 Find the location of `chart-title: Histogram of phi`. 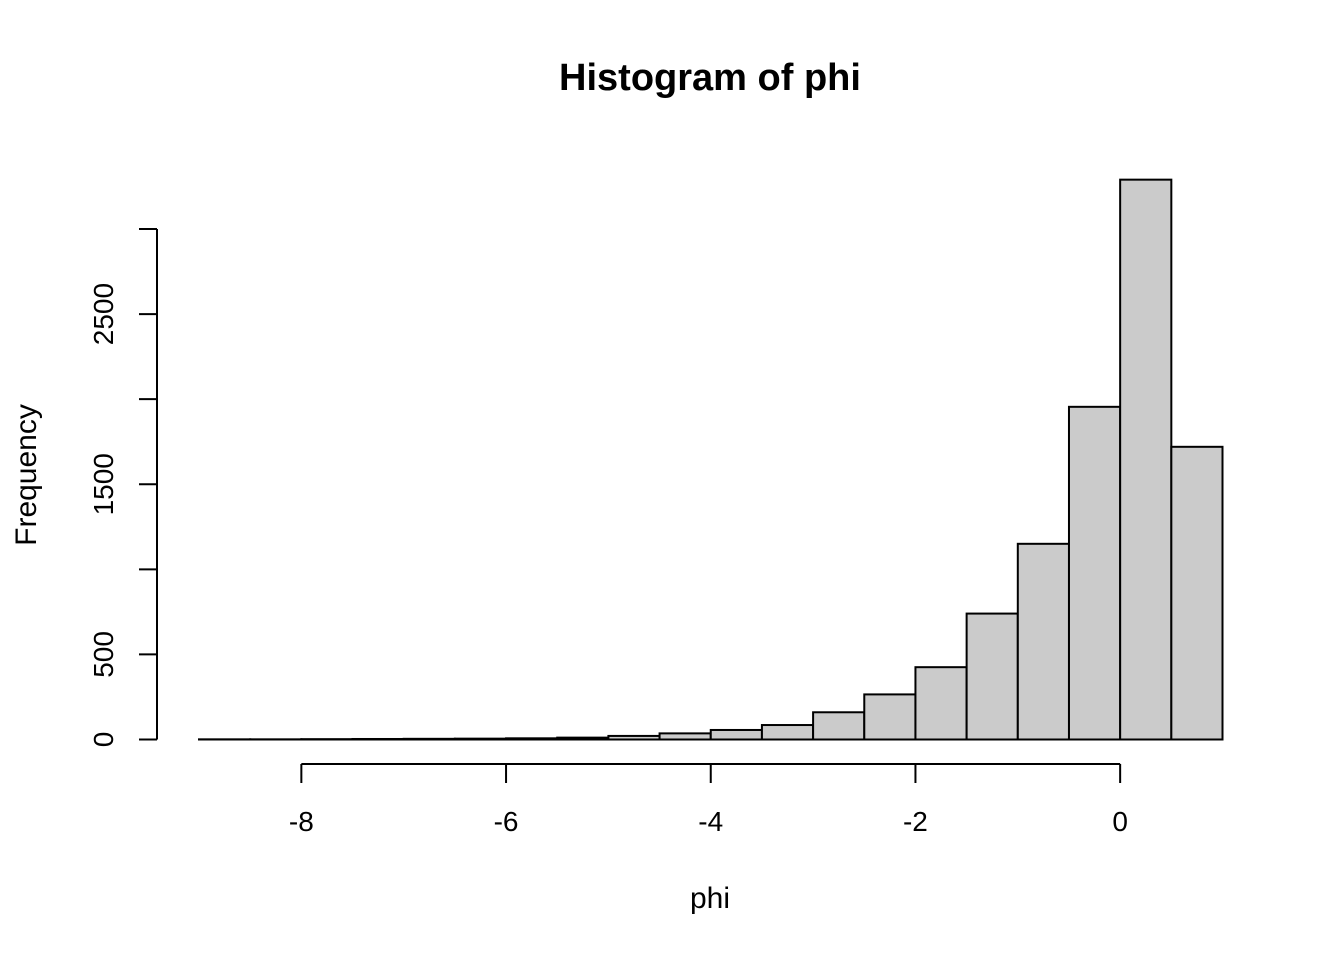

chart-title: Histogram of phi is located at coordinates (710, 78).